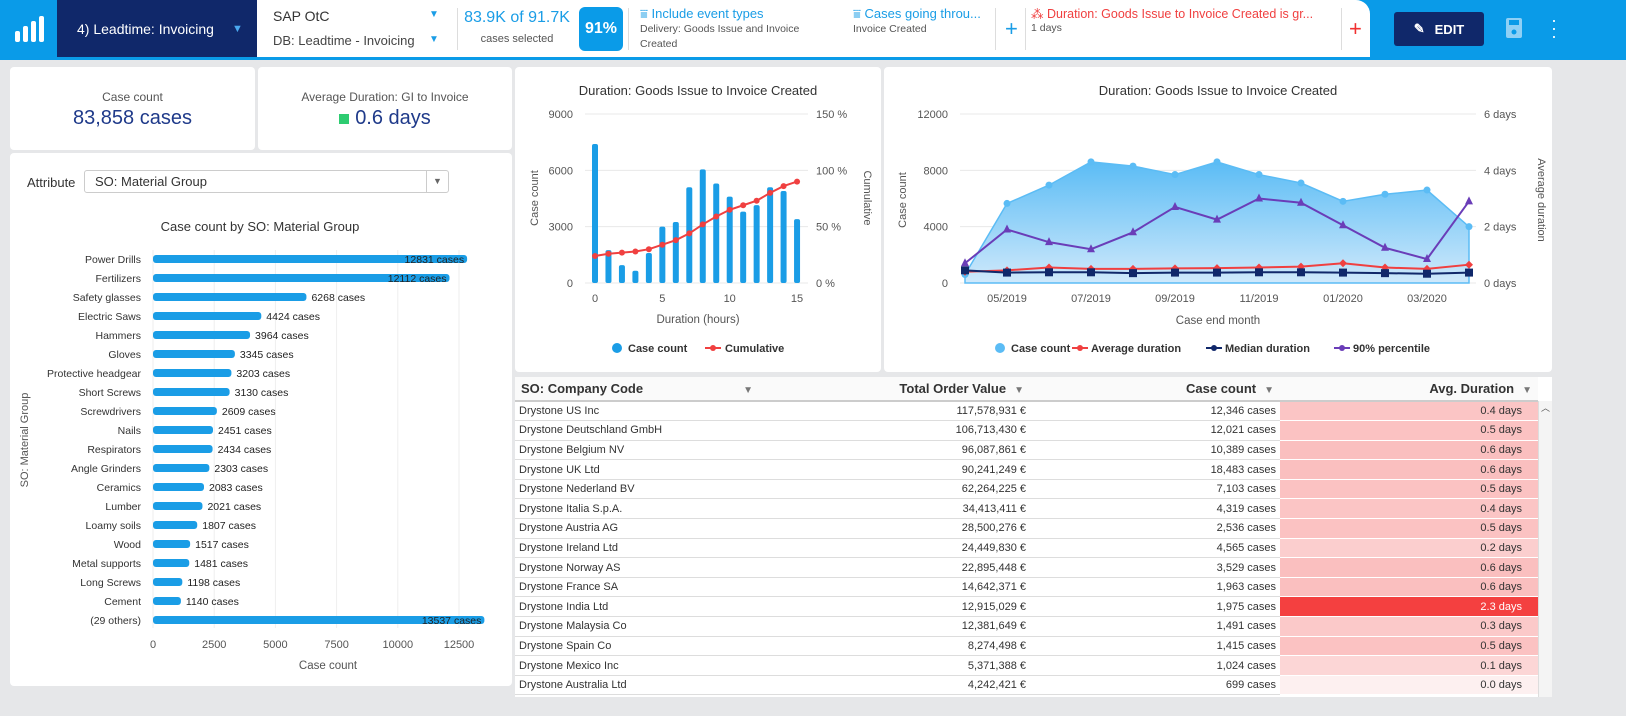 This screenshot has height=716, width=1626. Describe the element at coordinates (1545, 408) in the screenshot. I see `scroll-up-icon: ︿` at that location.